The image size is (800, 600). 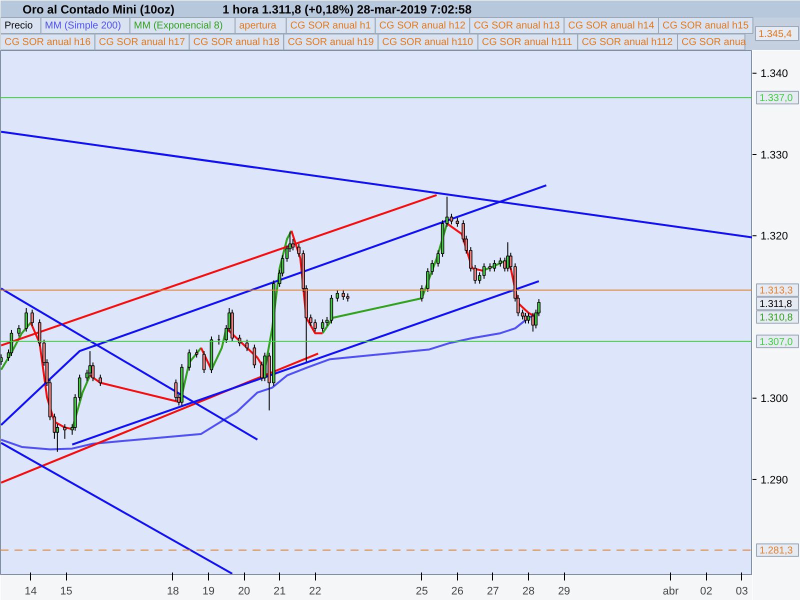 What do you see at coordinates (527, 42) in the screenshot?
I see `text: CG SOR anual h111` at bounding box center [527, 42].